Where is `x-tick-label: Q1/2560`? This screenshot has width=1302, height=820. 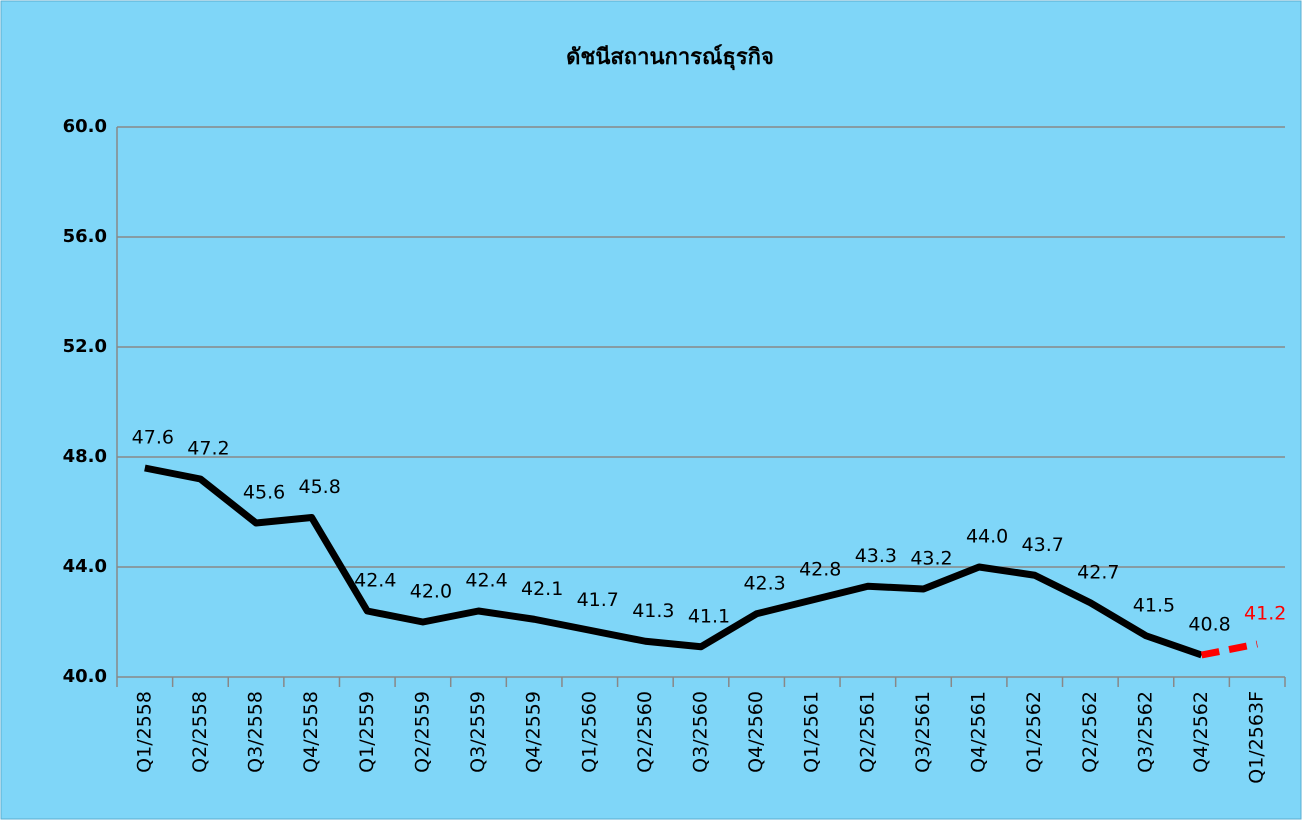
x-tick-label: Q1/2560 is located at coordinates (589, 732).